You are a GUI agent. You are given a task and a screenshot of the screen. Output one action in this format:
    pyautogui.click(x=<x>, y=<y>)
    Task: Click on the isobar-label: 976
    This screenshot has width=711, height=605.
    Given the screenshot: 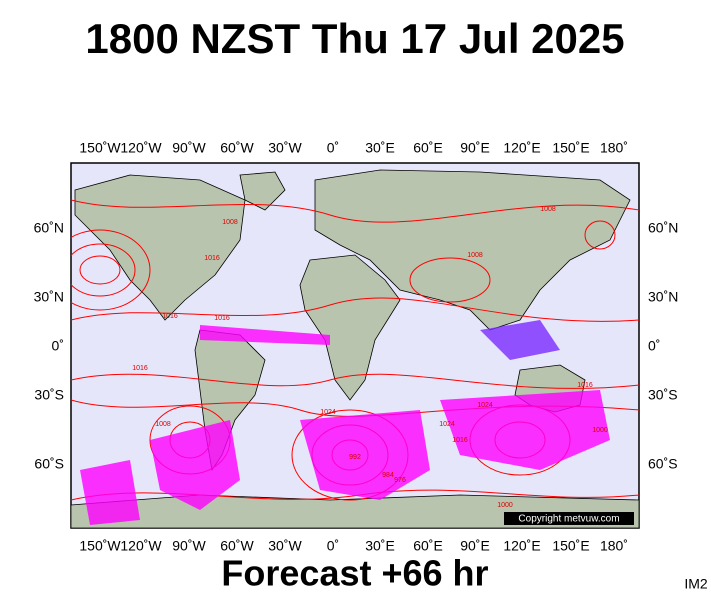 What is the action you would take?
    pyautogui.click(x=400, y=480)
    